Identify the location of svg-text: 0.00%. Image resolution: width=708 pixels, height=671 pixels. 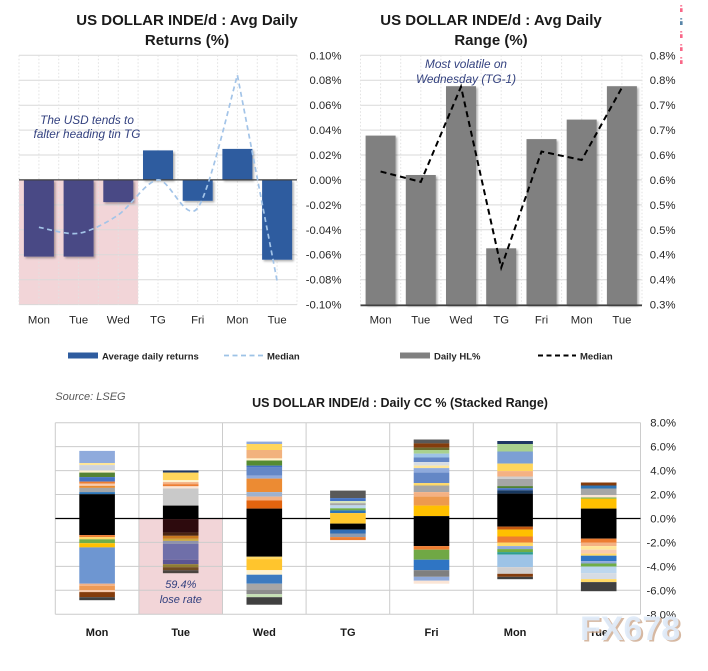
(325, 181).